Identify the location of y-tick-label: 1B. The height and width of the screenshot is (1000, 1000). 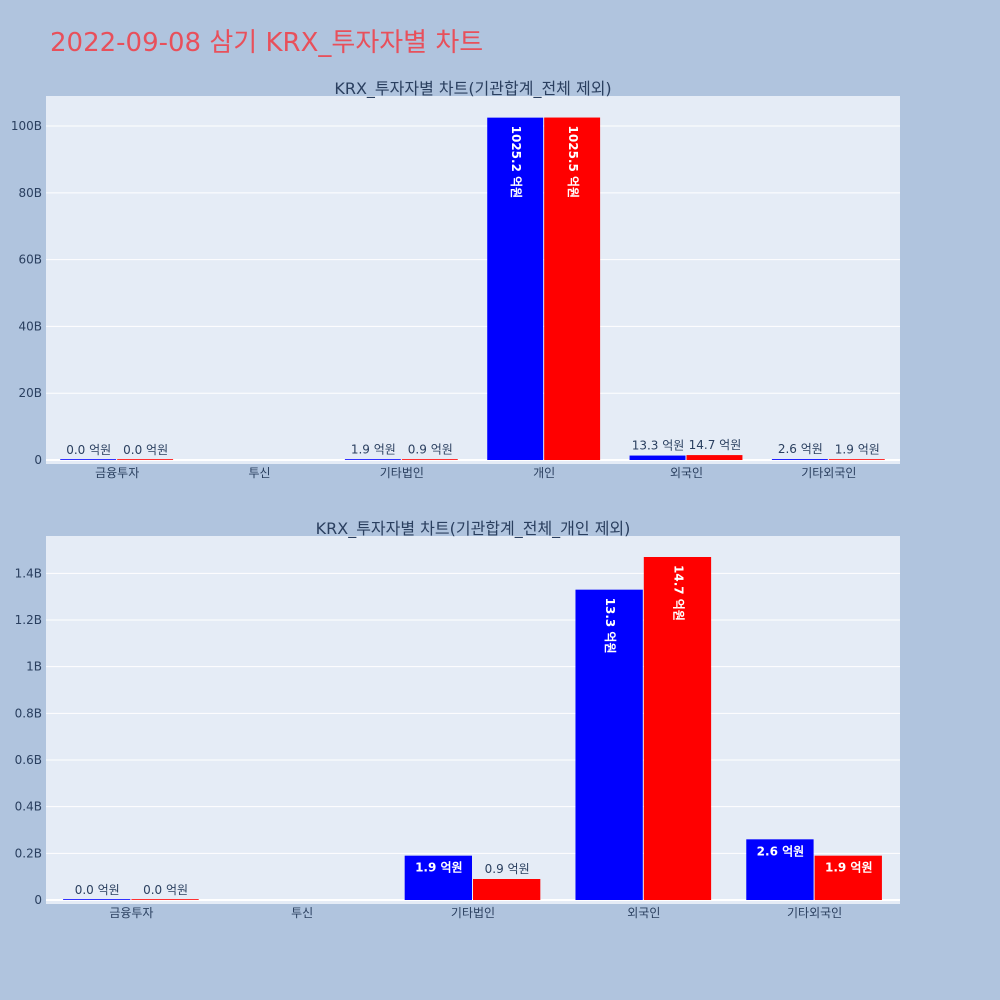
(34, 667).